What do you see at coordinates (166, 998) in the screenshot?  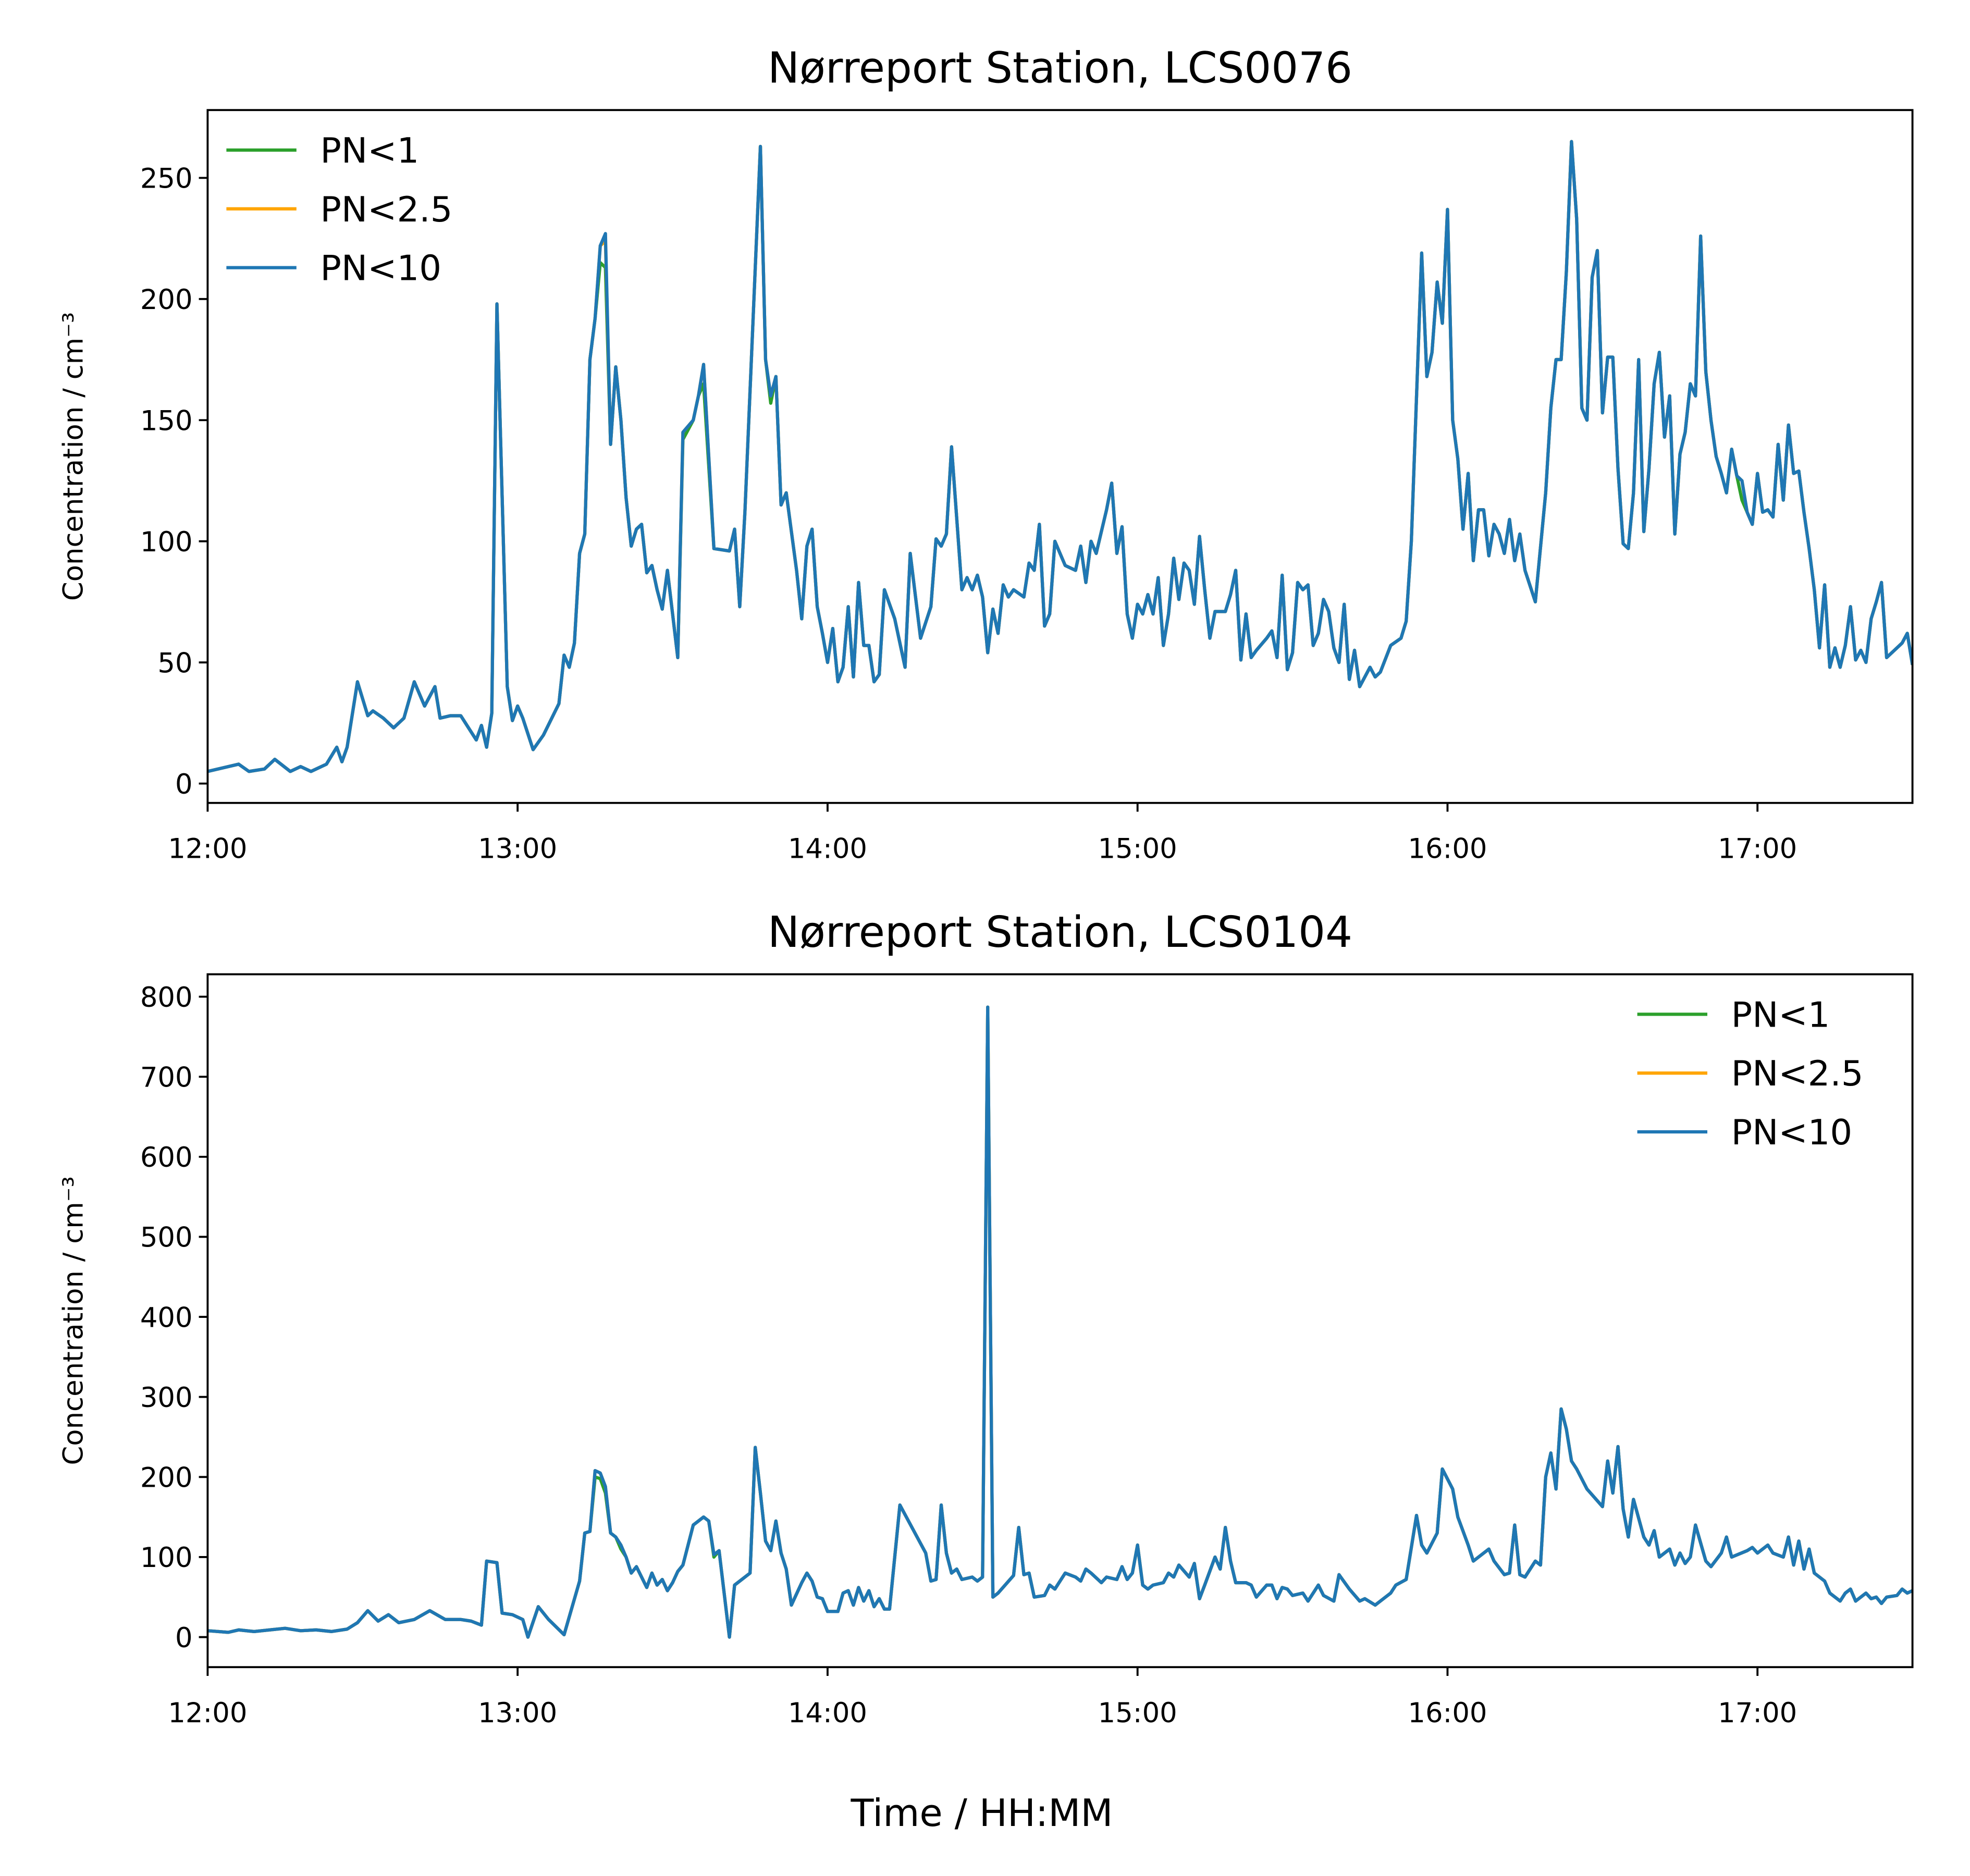 I see `y-tick-label: 800` at bounding box center [166, 998].